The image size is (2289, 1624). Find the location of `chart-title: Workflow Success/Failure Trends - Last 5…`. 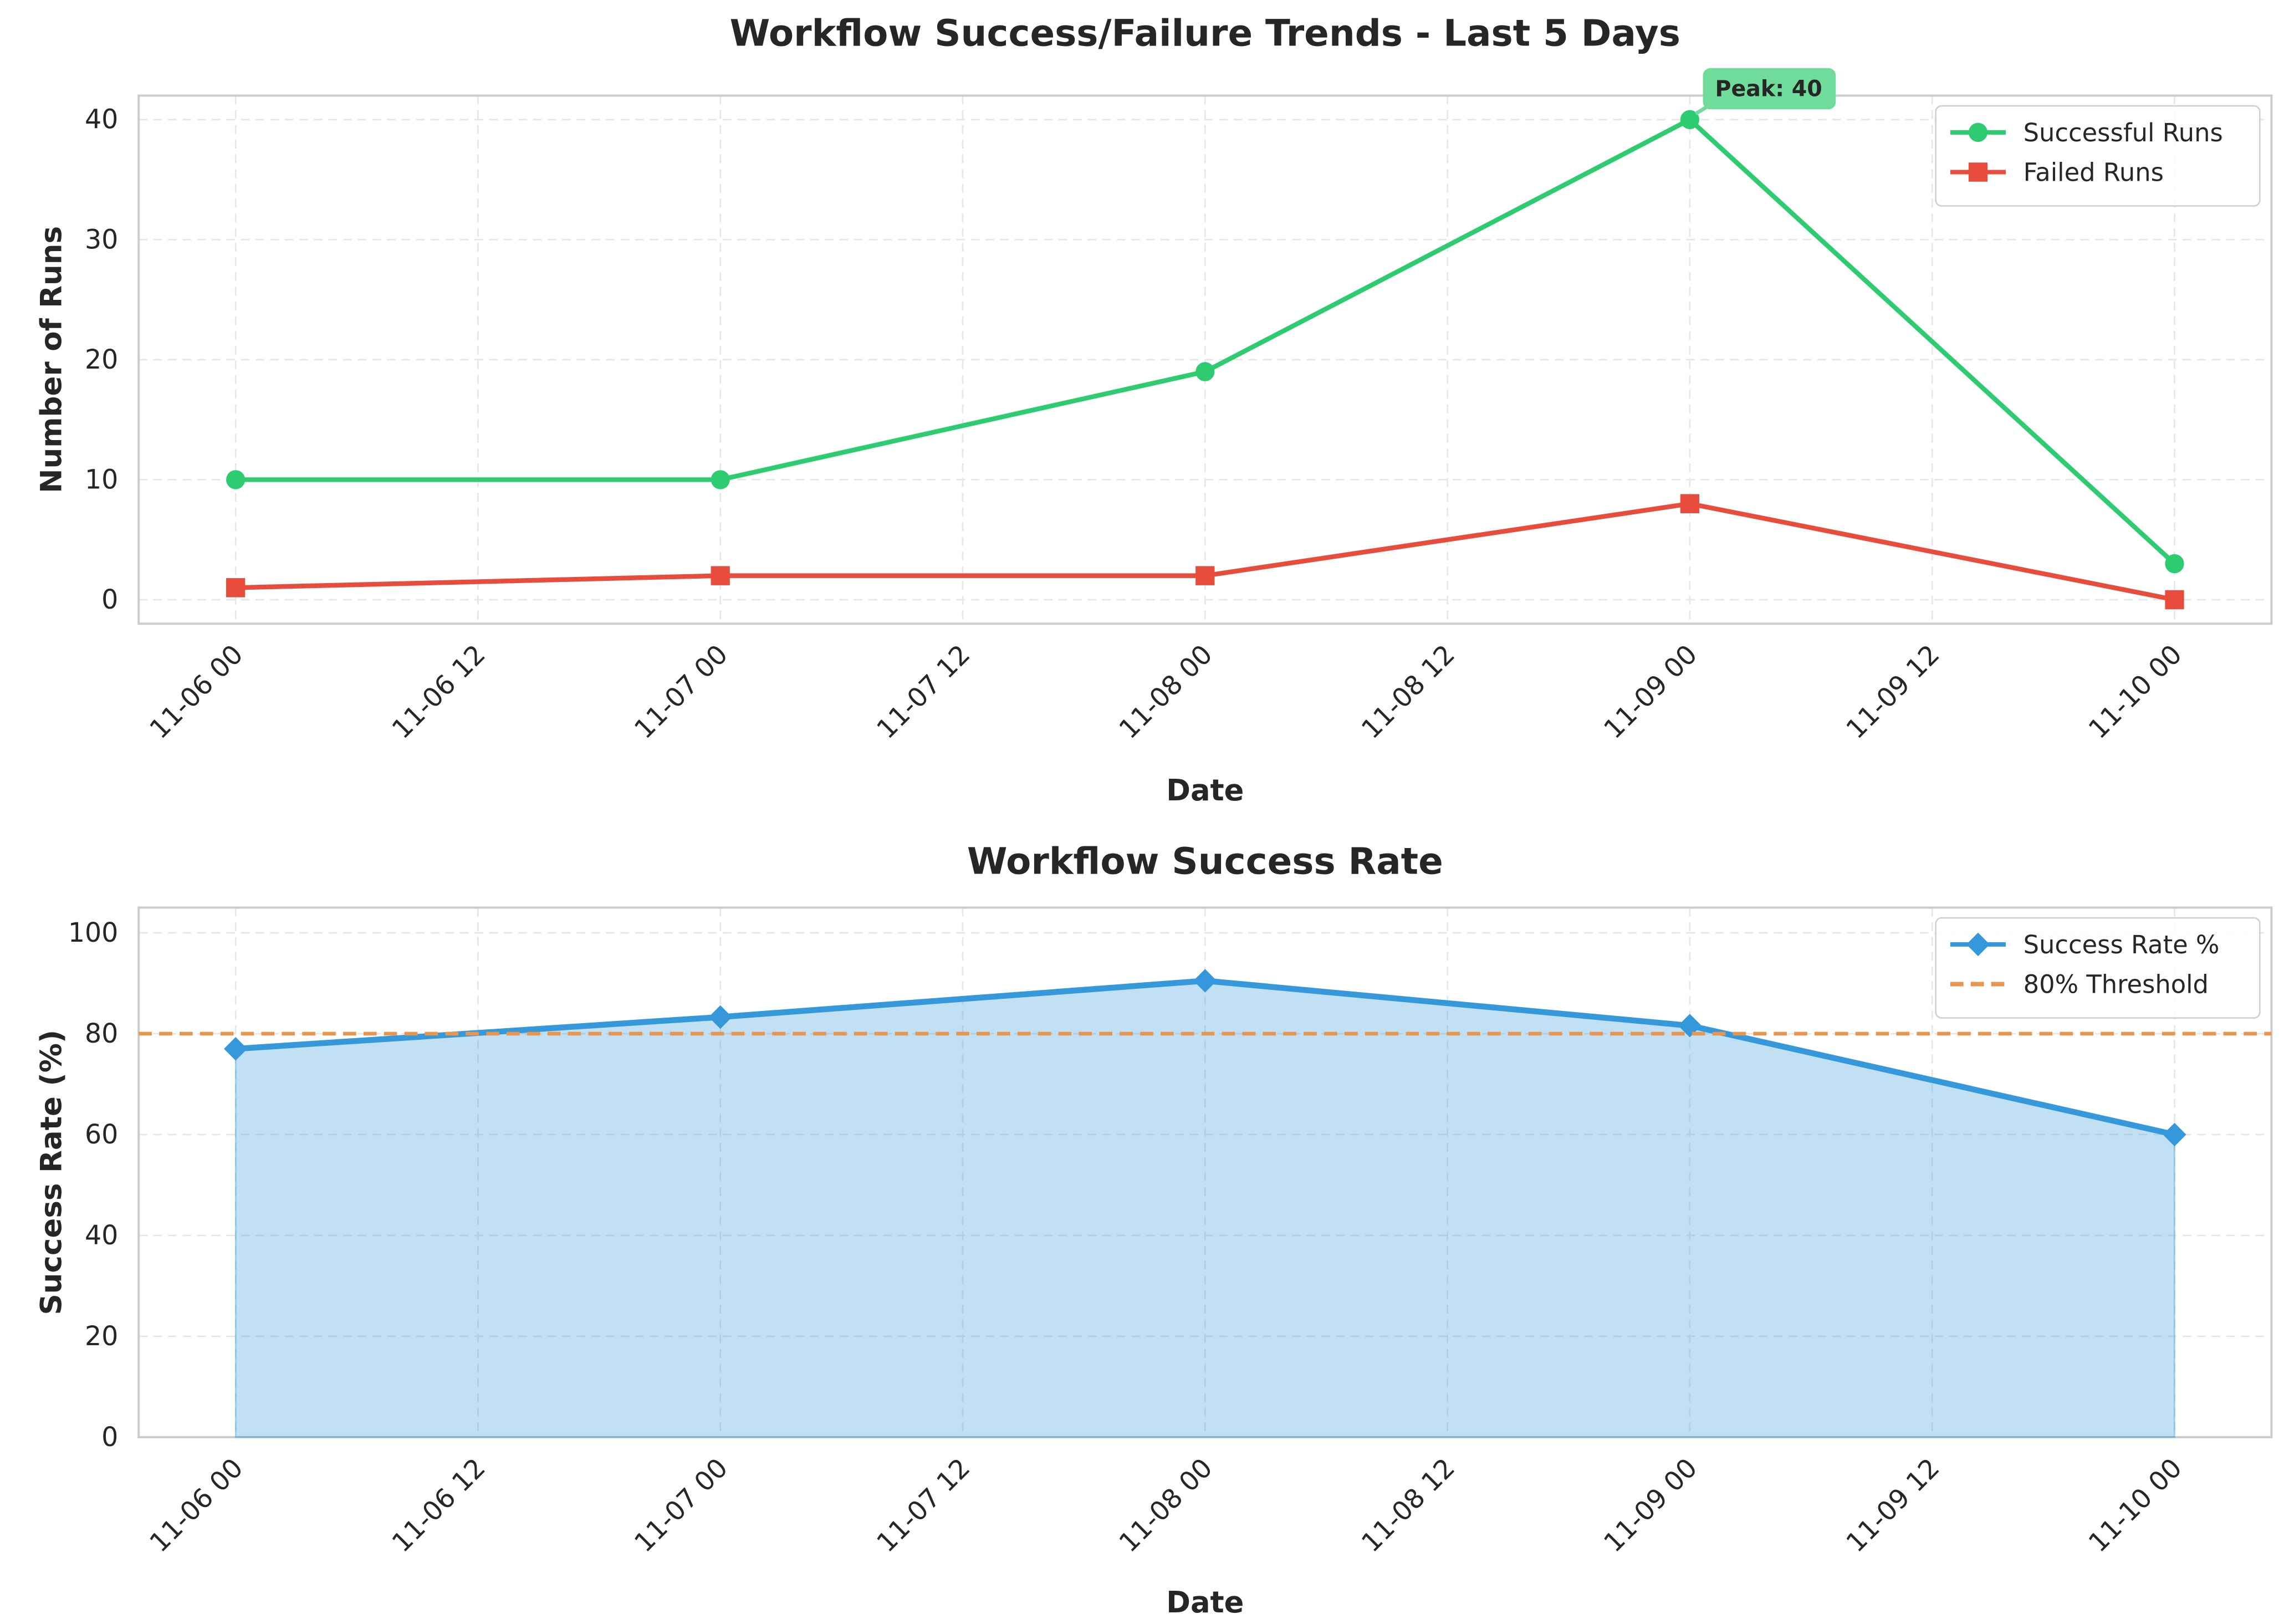

chart-title: Workflow Success/Failure Trends - Last 5… is located at coordinates (1205, 33).